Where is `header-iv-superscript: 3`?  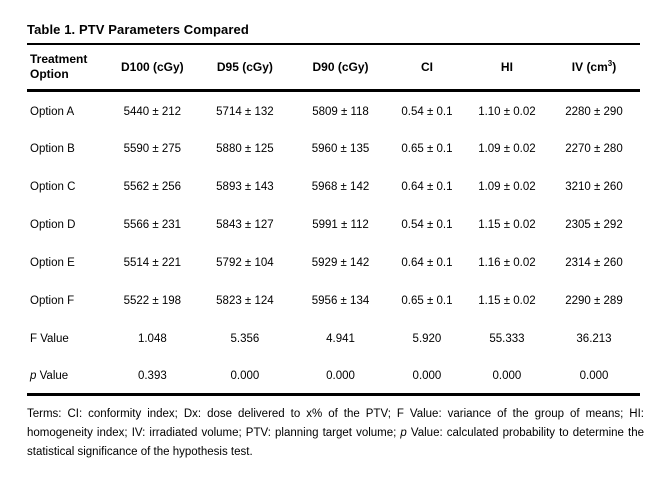 header-iv-superscript: 3 is located at coordinates (610, 63).